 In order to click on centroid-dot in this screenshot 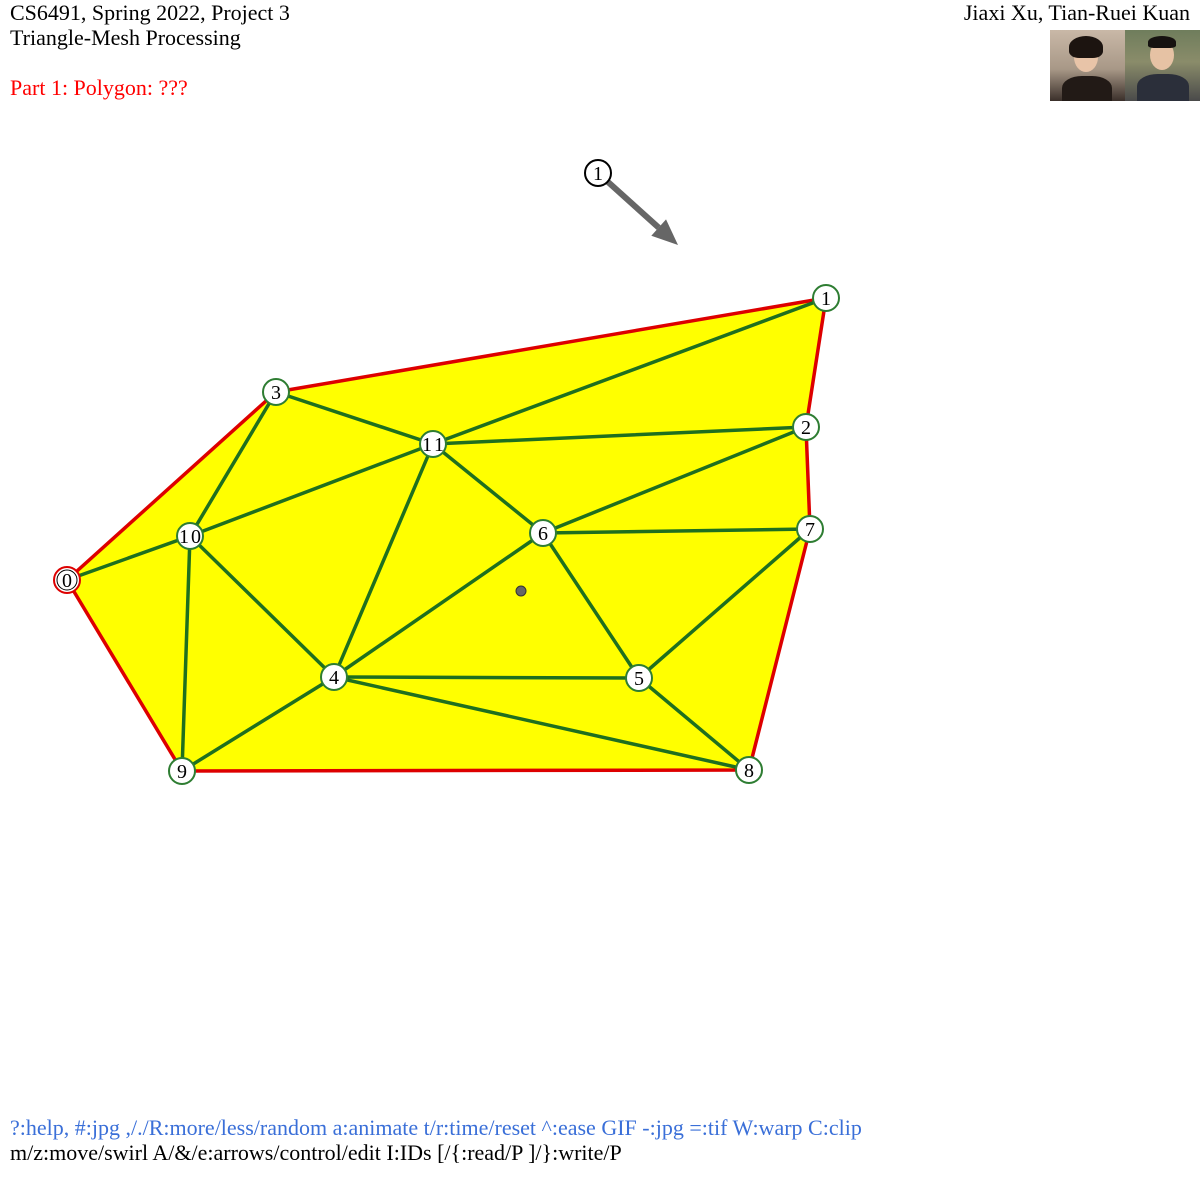, I will do `click(521, 591)`.